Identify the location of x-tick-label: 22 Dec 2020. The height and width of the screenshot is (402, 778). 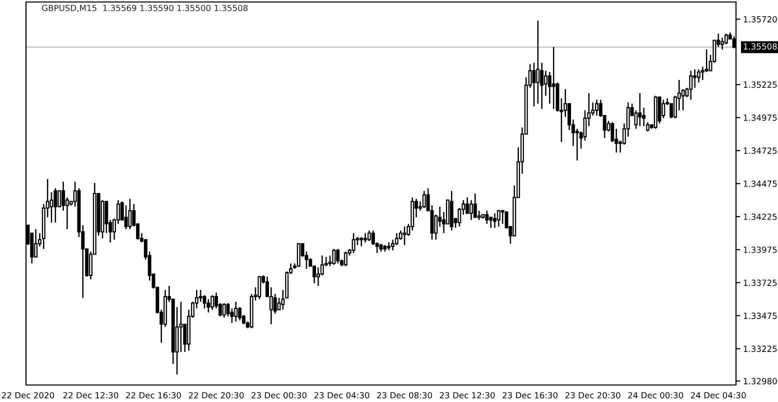
(28, 395).